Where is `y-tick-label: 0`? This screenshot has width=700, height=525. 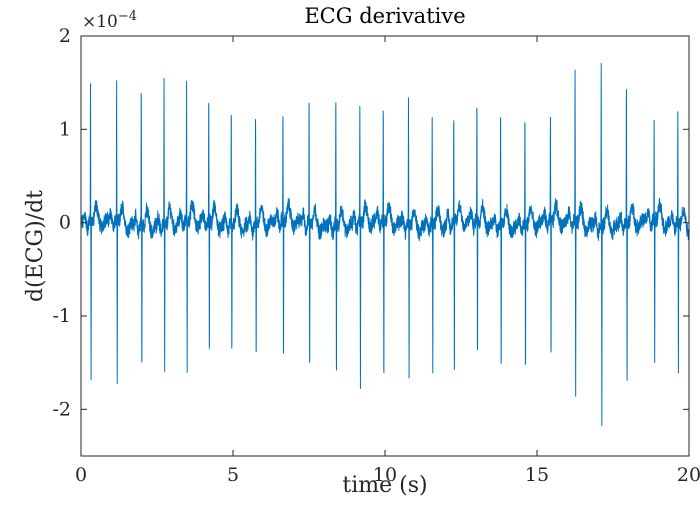 y-tick-label: 0 is located at coordinates (65, 223).